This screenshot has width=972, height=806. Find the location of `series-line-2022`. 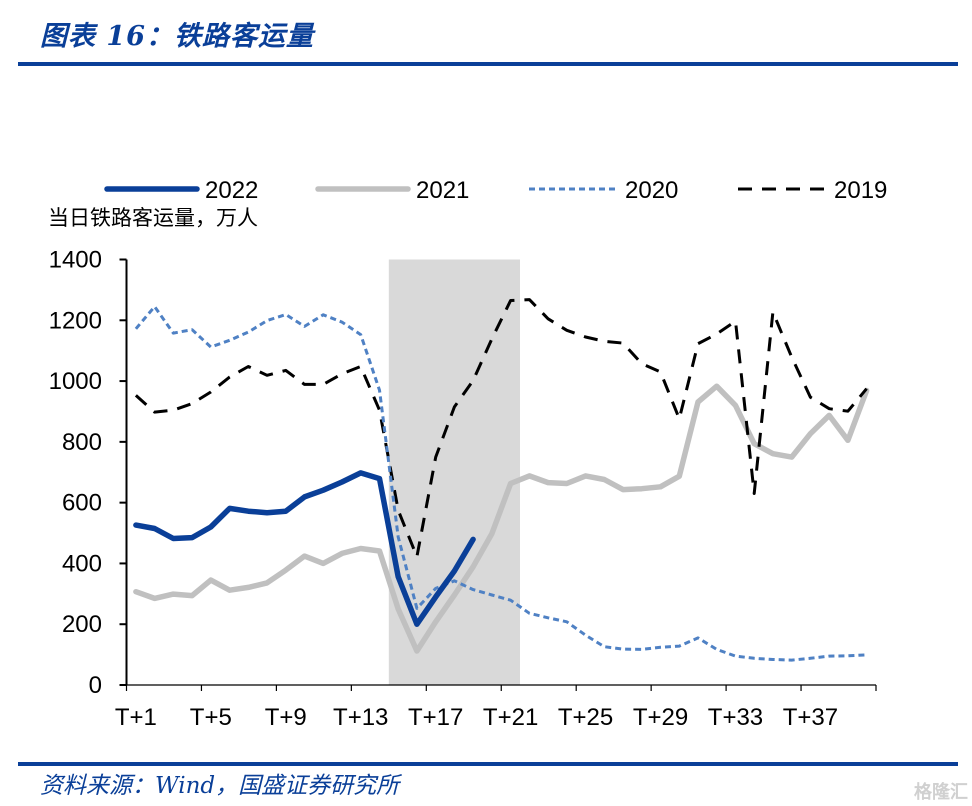

series-line-2022 is located at coordinates (304, 548).